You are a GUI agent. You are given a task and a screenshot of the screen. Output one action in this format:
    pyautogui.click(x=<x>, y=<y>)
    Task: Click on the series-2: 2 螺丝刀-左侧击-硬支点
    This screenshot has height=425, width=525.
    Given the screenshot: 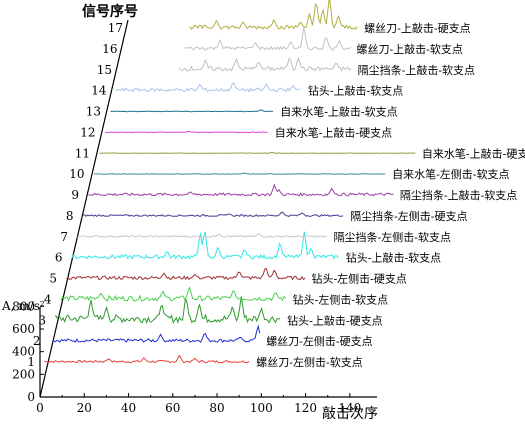 What is the action you would take?
    pyautogui.click(x=203, y=336)
    